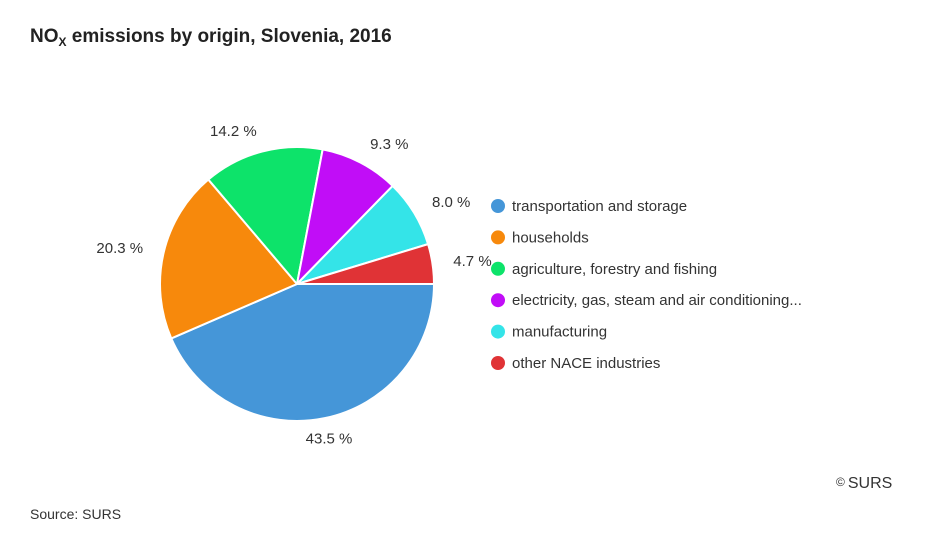 Image resolution: width=928 pixels, height=536 pixels. I want to click on slice-label-4: 8.0 %, so click(451, 202).